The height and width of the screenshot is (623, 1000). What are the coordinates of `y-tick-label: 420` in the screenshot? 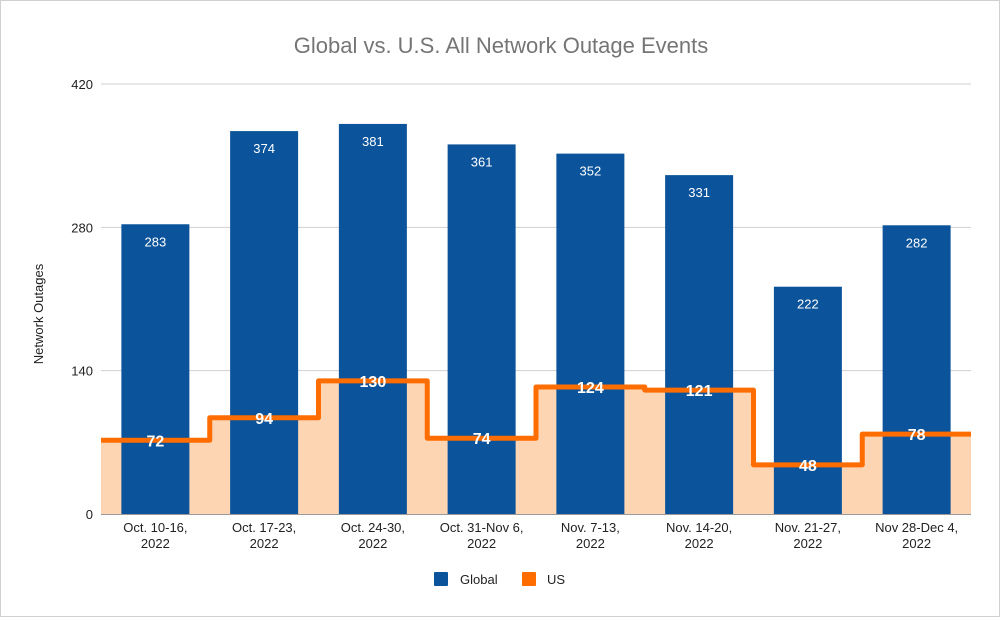 It's located at (82, 84).